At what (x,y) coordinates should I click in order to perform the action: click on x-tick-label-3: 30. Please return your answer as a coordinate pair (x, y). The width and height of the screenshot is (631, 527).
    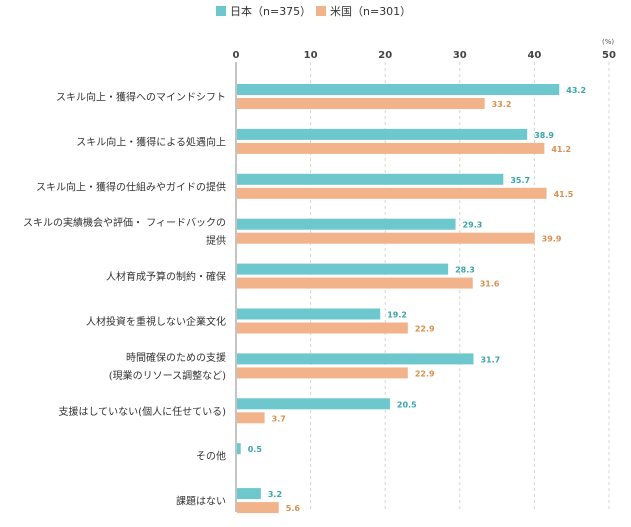
    Looking at the image, I should click on (460, 55).